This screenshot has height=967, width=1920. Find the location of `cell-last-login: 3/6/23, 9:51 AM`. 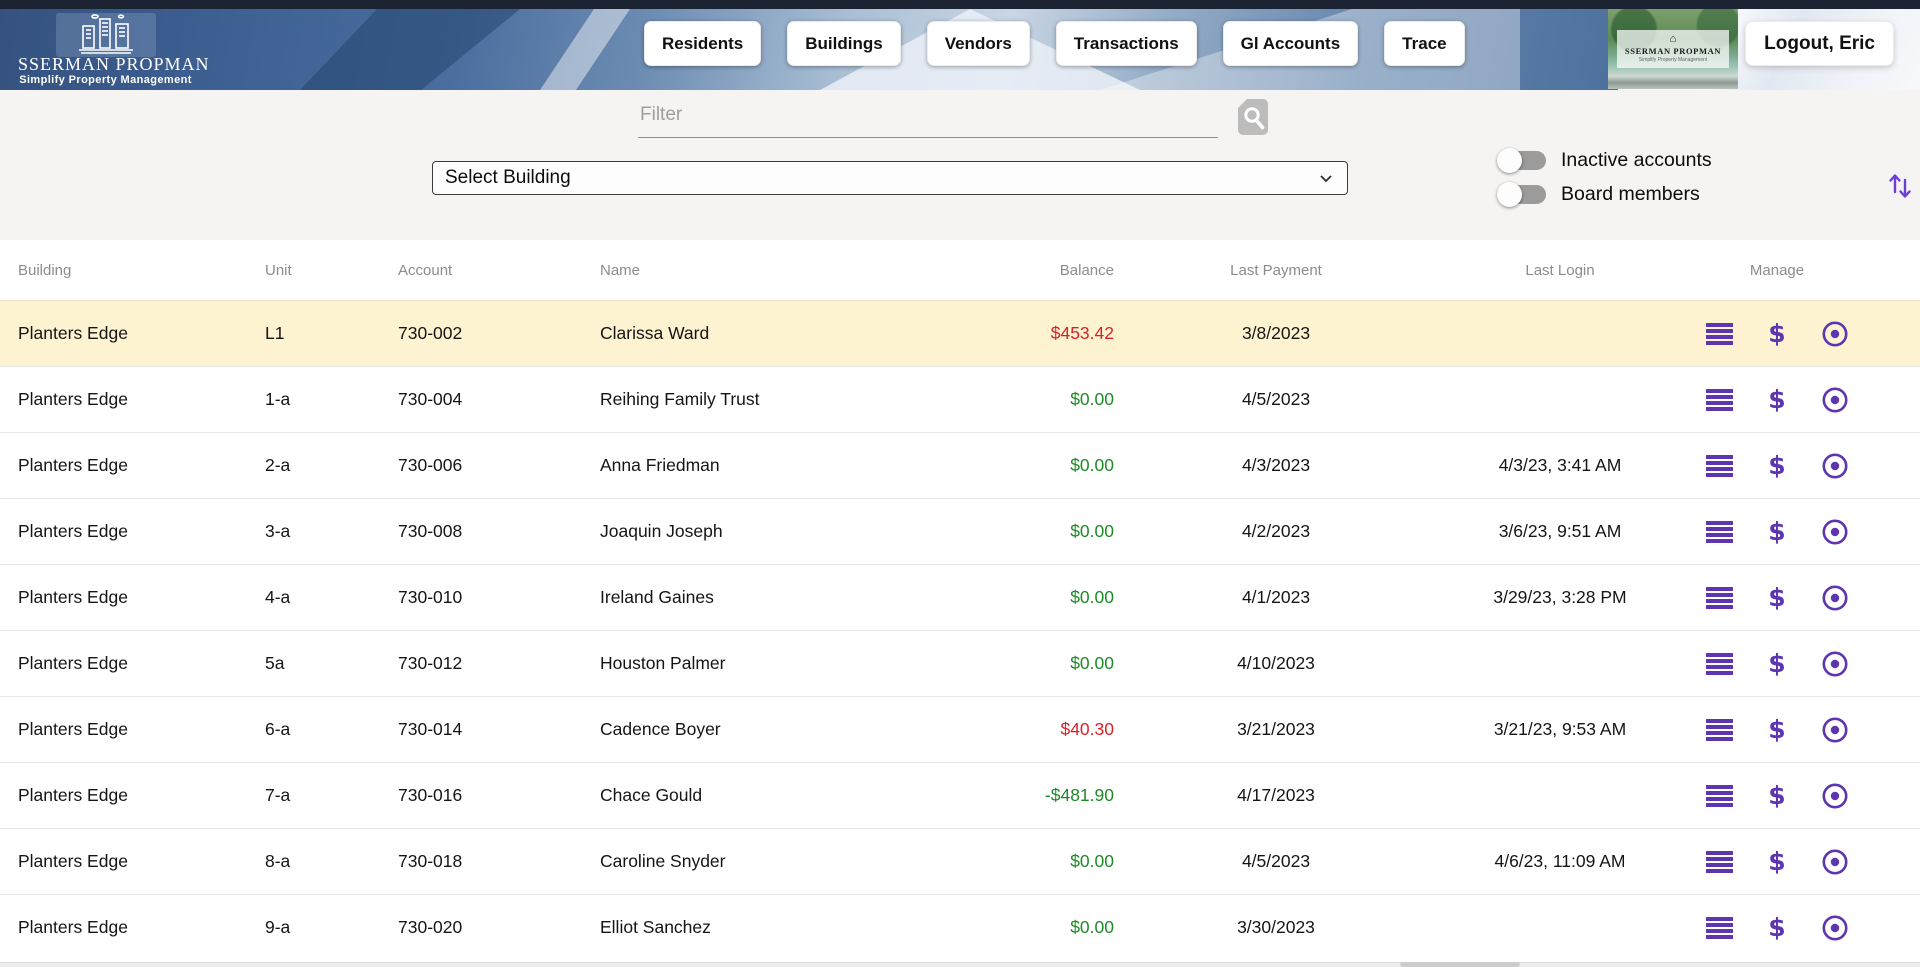

cell-last-login: 3/6/23, 9:51 AM is located at coordinates (1560, 531).